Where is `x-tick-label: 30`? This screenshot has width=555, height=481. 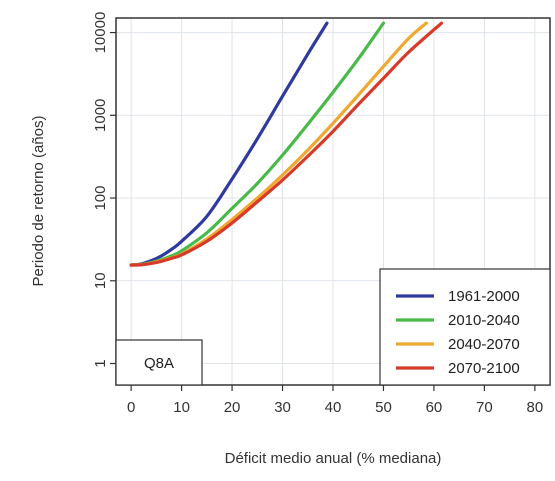 x-tick-label: 30 is located at coordinates (282, 407).